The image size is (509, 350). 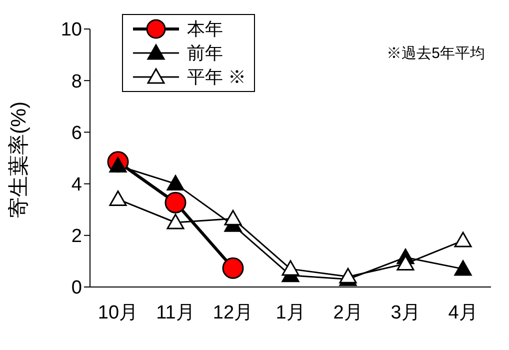 What do you see at coordinates (18, 159) in the screenshot?
I see `y-axis-title: 寄生葉率(%)` at bounding box center [18, 159].